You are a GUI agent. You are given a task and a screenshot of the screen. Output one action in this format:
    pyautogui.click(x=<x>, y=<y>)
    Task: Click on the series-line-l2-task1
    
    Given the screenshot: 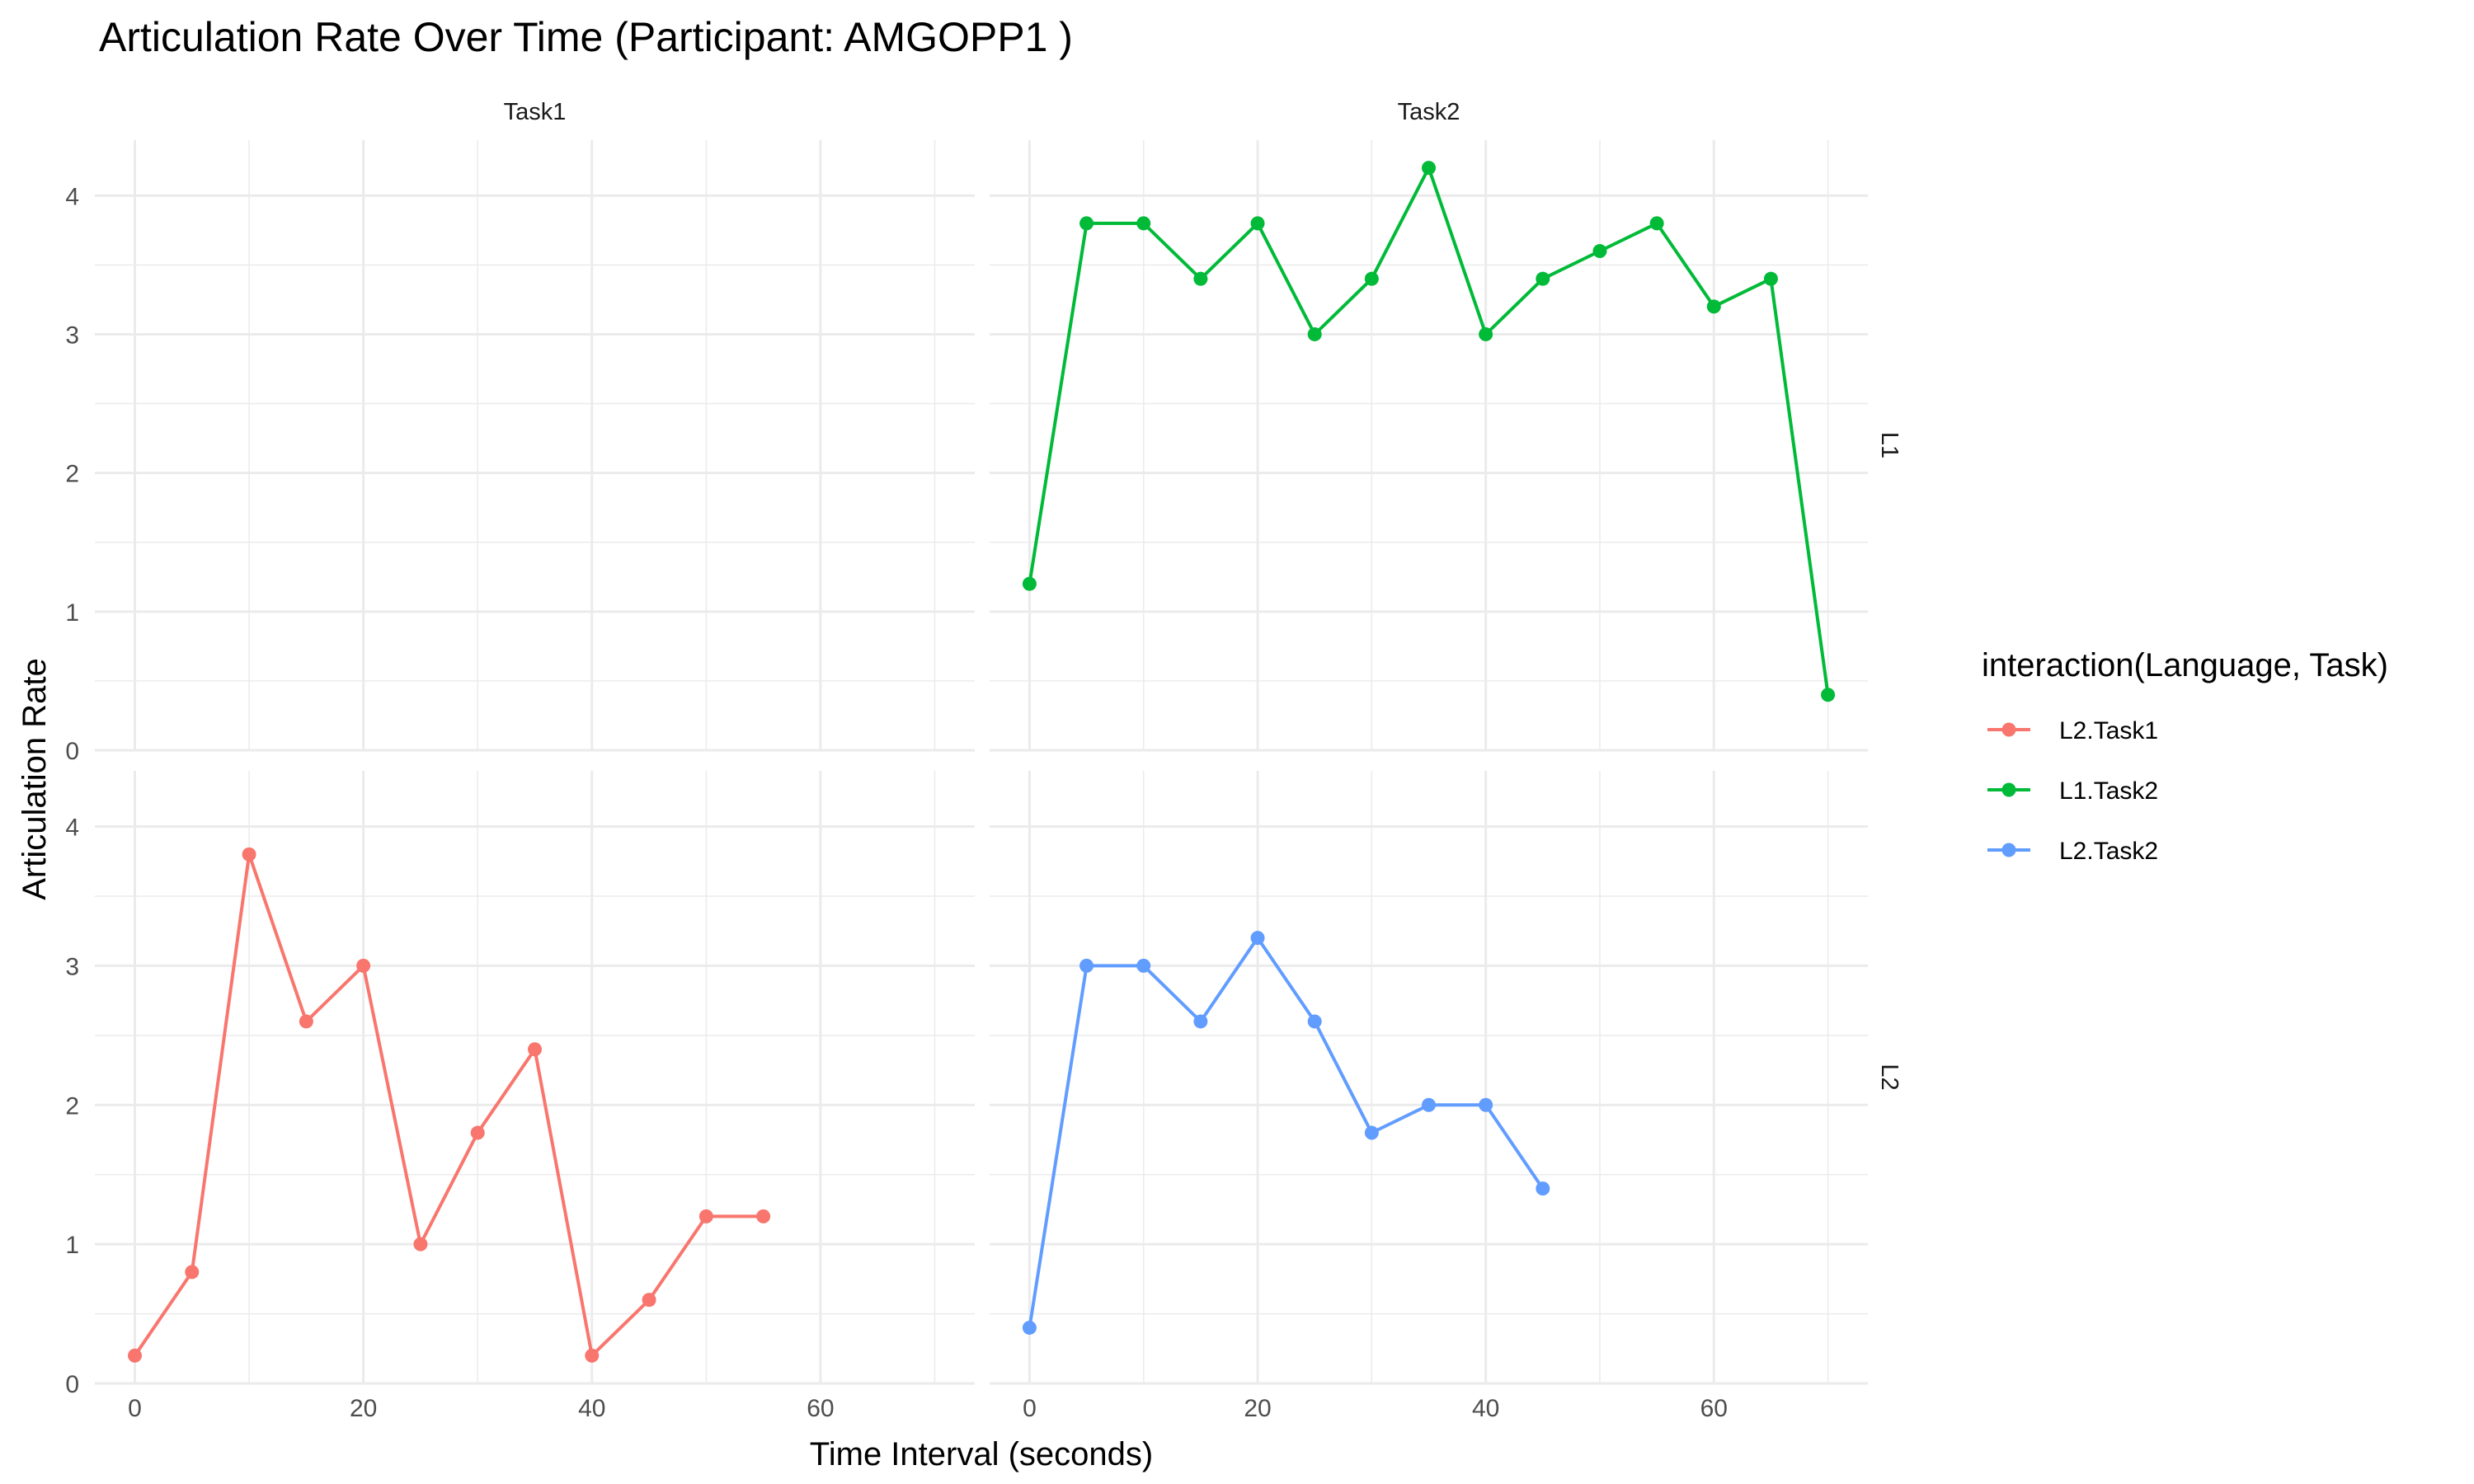 What is the action you would take?
    pyautogui.click(x=448, y=1105)
    